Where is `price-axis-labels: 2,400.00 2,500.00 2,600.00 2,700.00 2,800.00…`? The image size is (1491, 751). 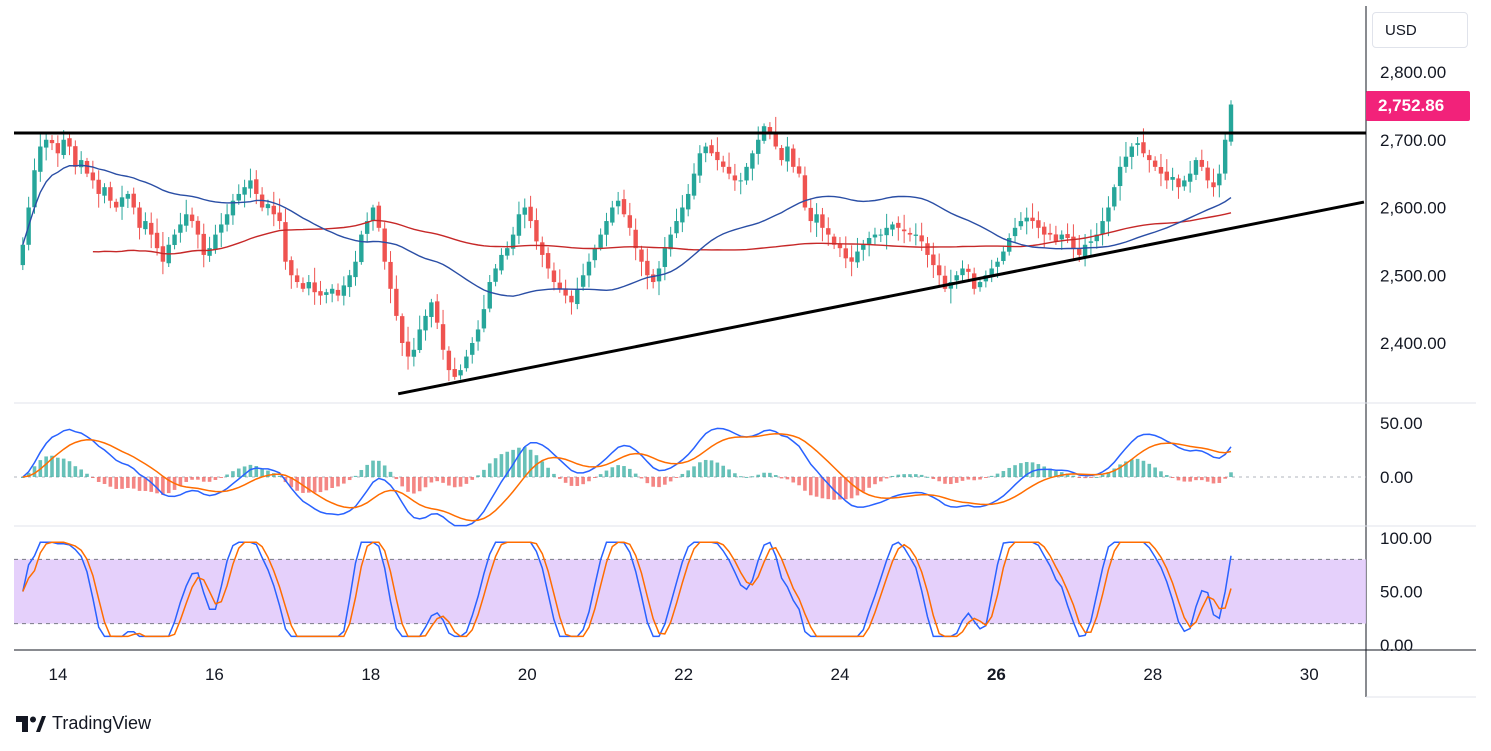 price-axis-labels: 2,400.00 2,500.00 2,600.00 2,700.00 2,800.00… is located at coordinates (1413, 359).